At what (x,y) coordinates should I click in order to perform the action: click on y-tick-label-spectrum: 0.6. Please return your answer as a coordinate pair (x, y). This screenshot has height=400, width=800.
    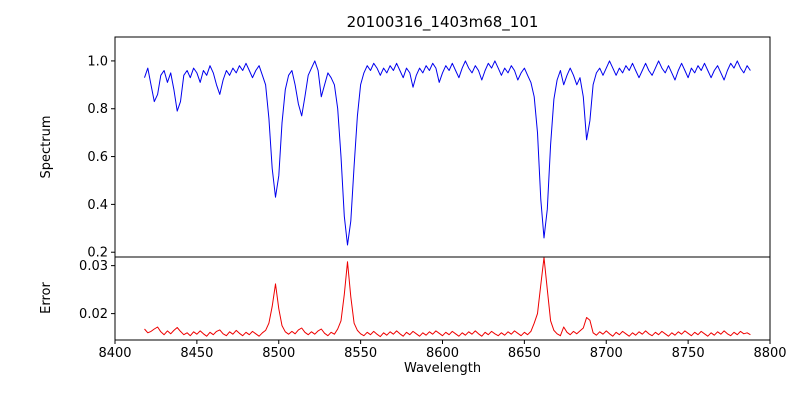
    Looking at the image, I should click on (97, 157).